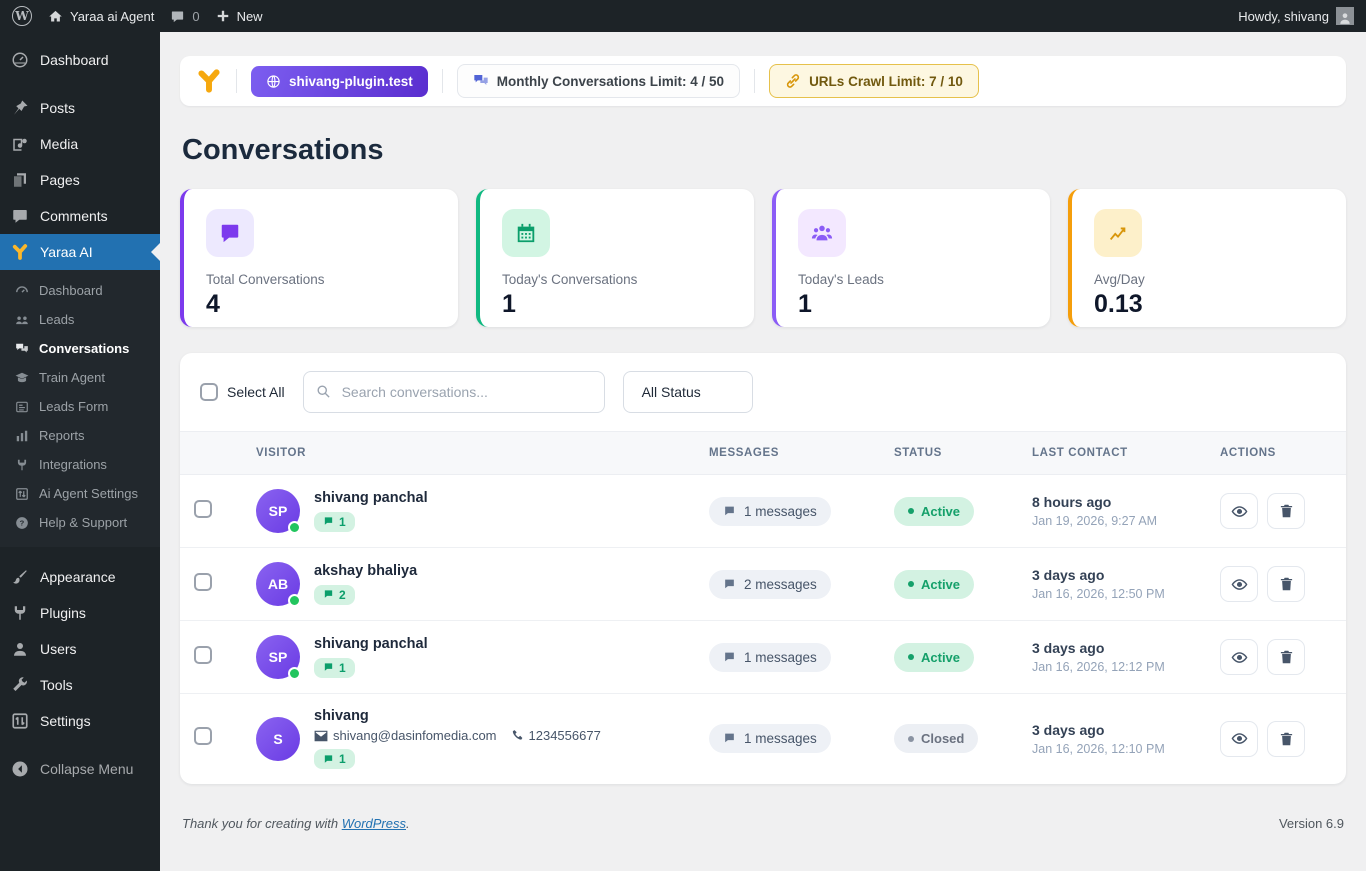  Describe the element at coordinates (20, 144) in the screenshot. I see `media-icon` at that location.